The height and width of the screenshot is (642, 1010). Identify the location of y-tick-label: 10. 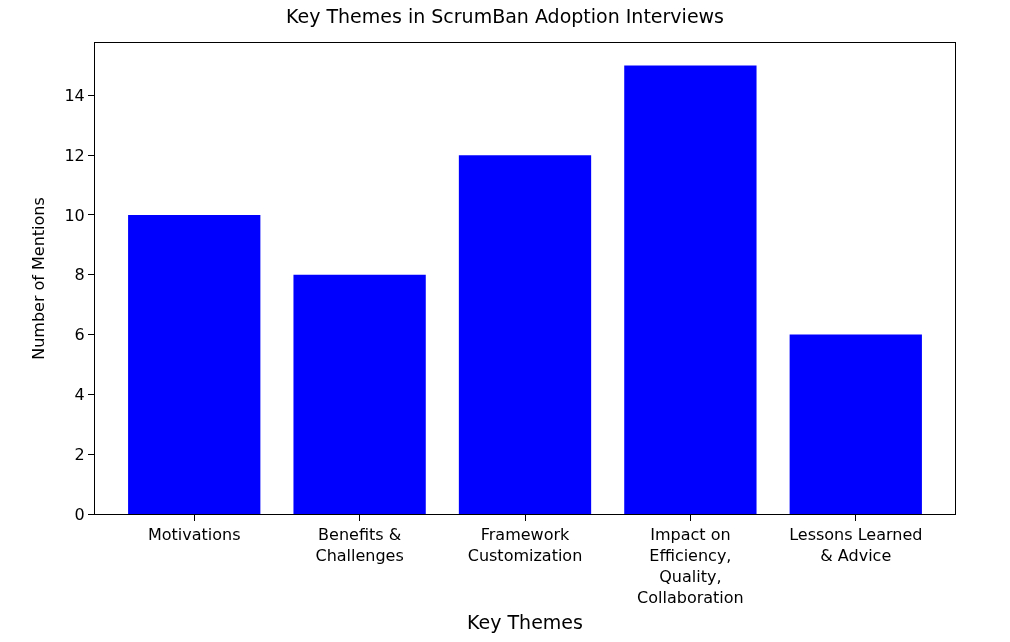
(74, 215).